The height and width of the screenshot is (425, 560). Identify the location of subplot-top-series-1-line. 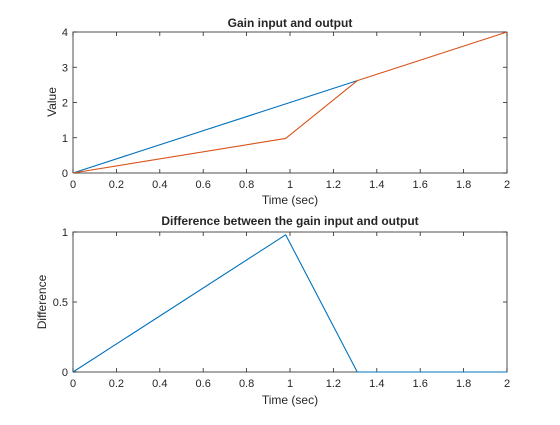
(215, 127).